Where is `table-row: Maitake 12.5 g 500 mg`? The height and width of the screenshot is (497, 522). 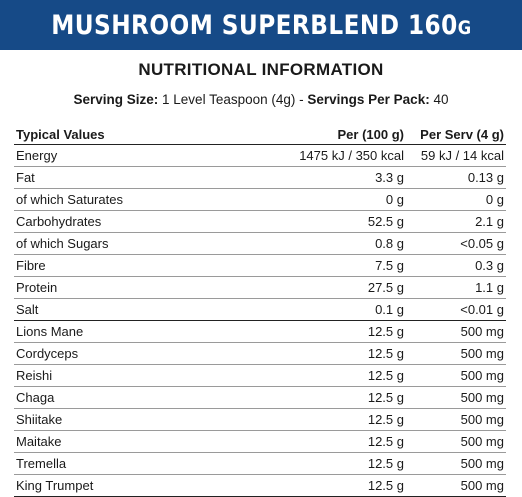 table-row: Maitake 12.5 g 500 mg is located at coordinates (260, 441).